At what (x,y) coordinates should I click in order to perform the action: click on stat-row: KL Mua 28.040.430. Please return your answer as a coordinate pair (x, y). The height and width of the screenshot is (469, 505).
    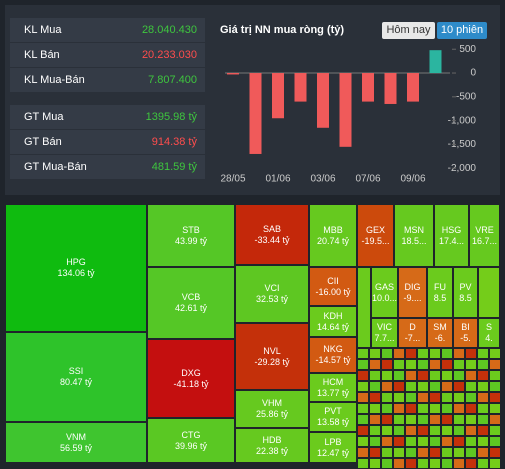
    Looking at the image, I should click on (107, 30).